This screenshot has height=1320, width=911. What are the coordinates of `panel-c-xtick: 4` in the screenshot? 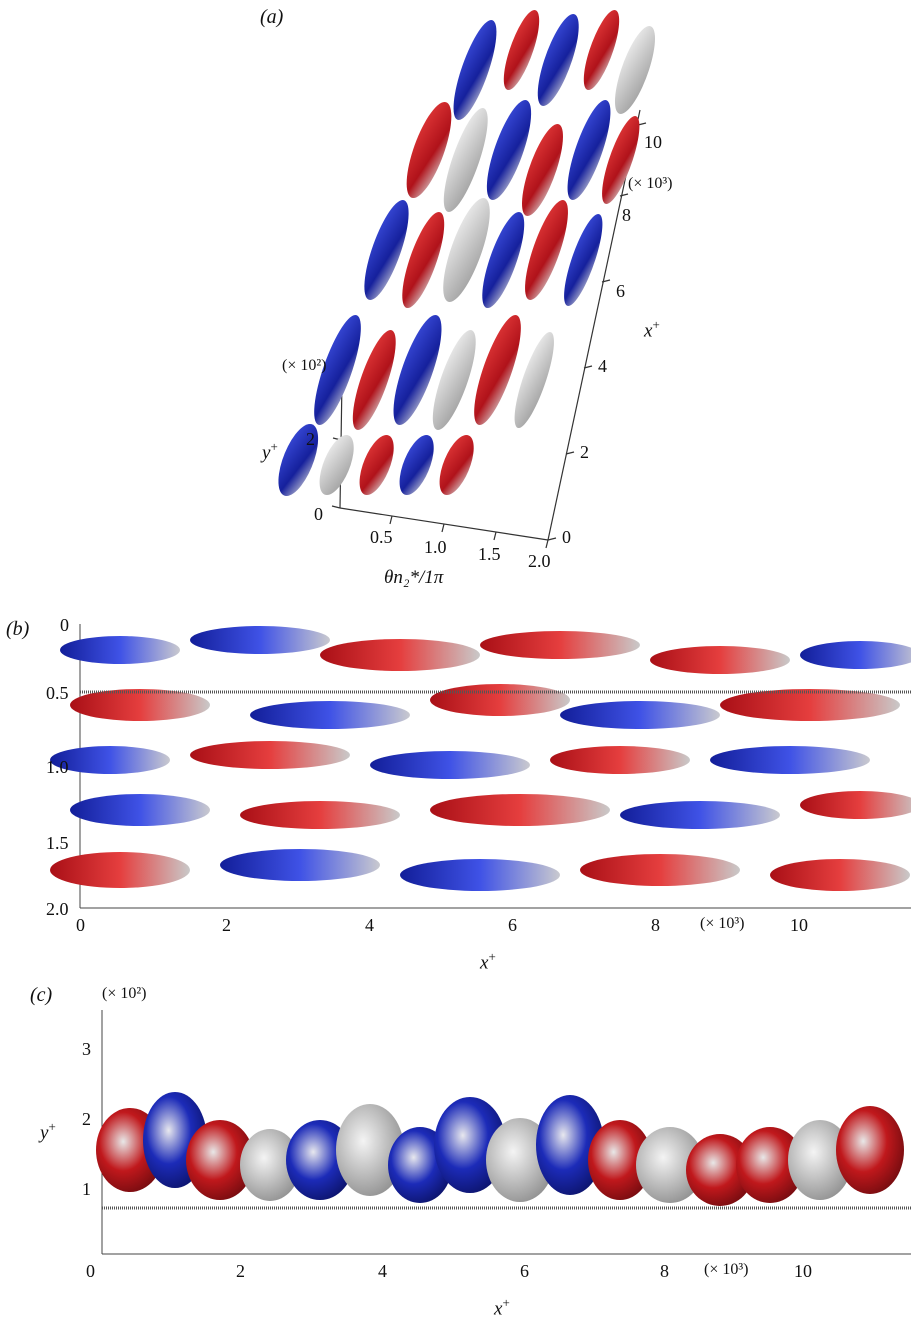 It's located at (382, 1271).